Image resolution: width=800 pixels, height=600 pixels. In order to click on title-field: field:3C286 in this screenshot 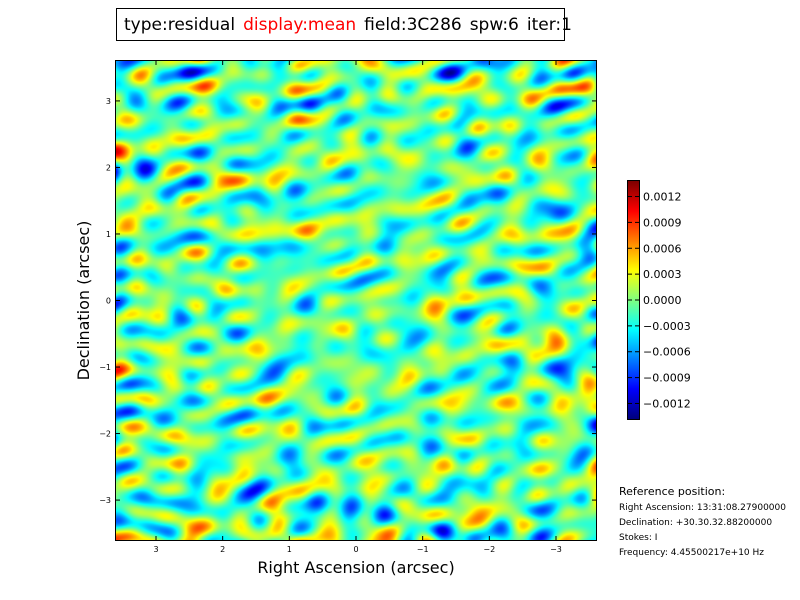, I will do `click(413, 24)`.